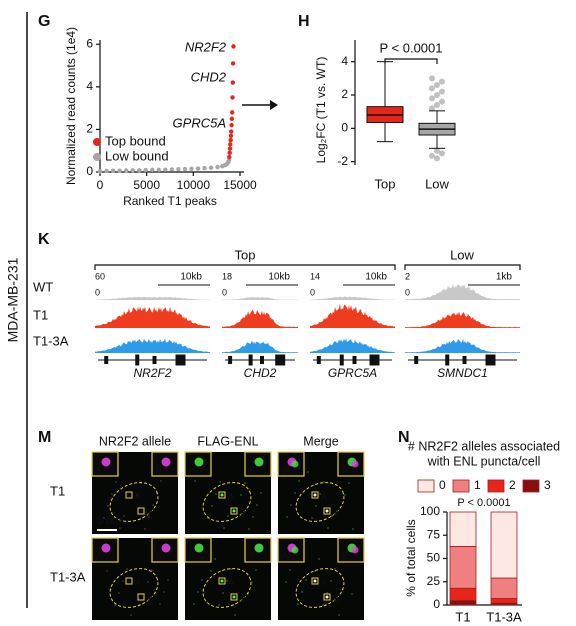 The height and width of the screenshot is (626, 576). I want to click on legend-label: 0, so click(442, 485).